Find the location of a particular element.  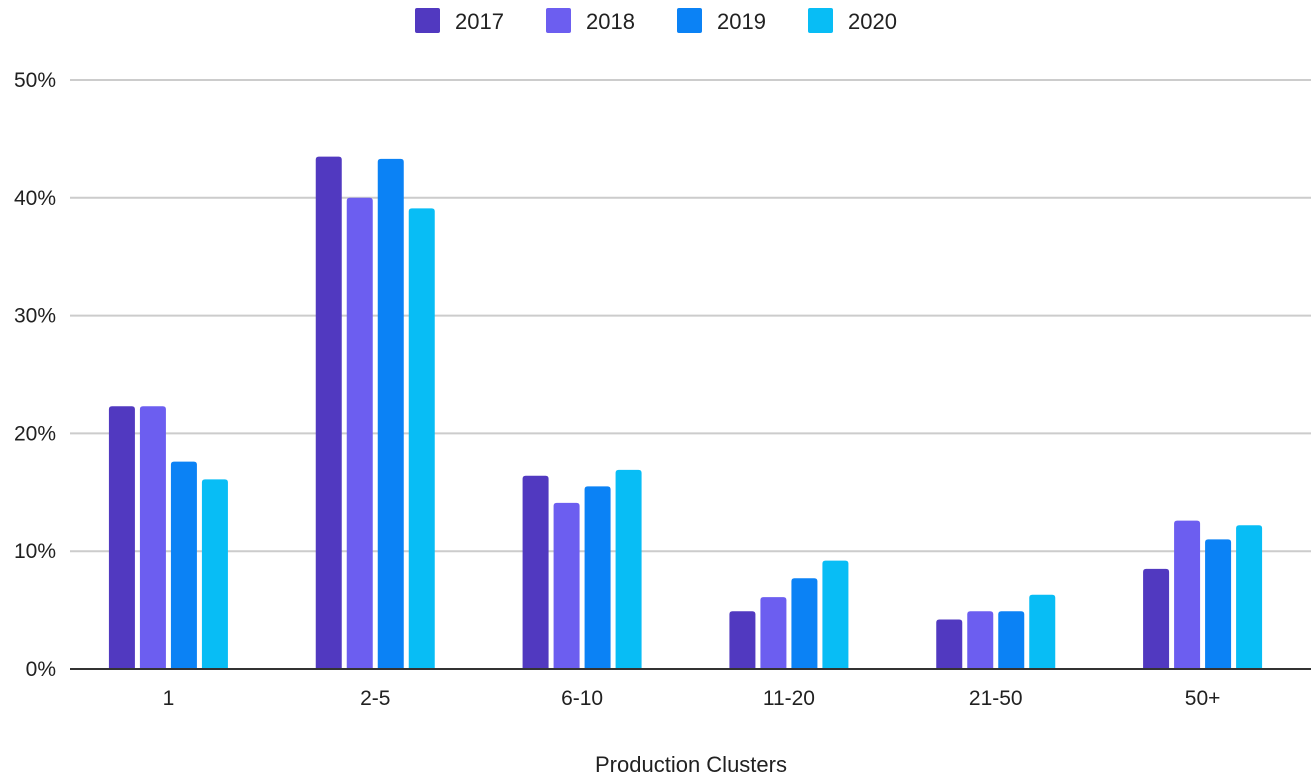

y-tick-label: 10% is located at coordinates (35, 551).